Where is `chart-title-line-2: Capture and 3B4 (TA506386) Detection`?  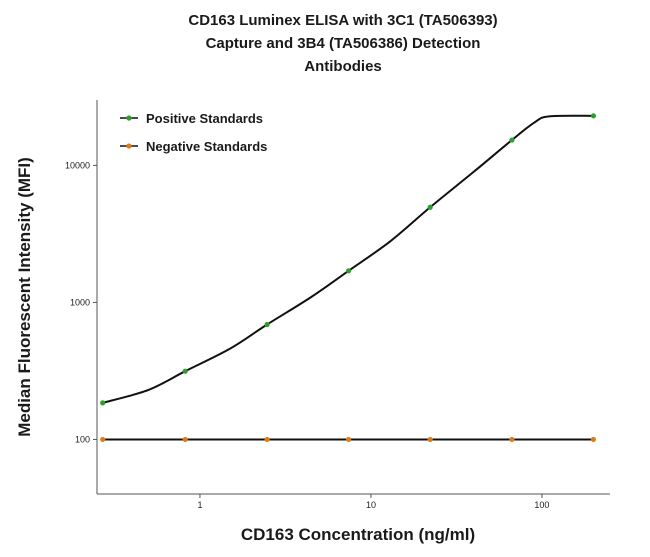
chart-title-line-2: Capture and 3B4 (TA506386) Detection is located at coordinates (343, 43).